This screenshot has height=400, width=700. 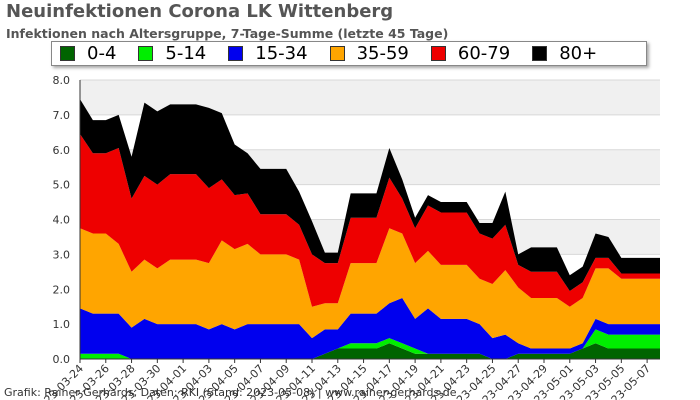 What do you see at coordinates (62, 80) in the screenshot?
I see `y-tick-label: 8.0` at bounding box center [62, 80].